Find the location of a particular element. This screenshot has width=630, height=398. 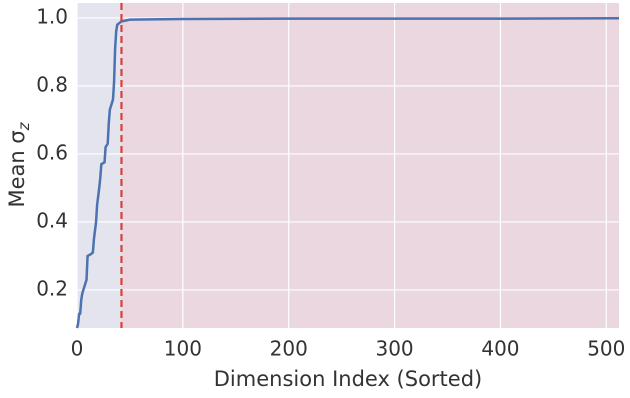

y-tick-label: 0.2 is located at coordinates (52, 288).